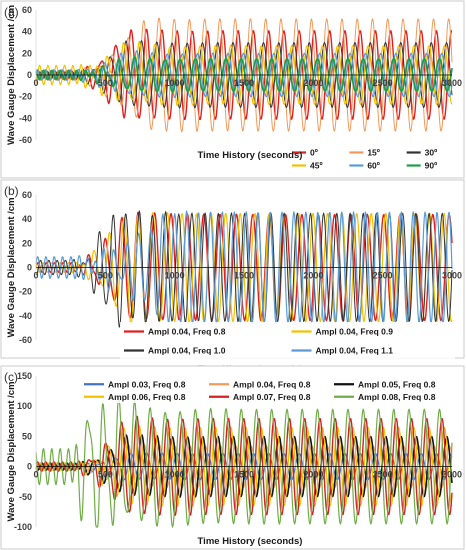  What do you see at coordinates (431, 166) in the screenshot?
I see `legend-label-6: 90º` at bounding box center [431, 166].